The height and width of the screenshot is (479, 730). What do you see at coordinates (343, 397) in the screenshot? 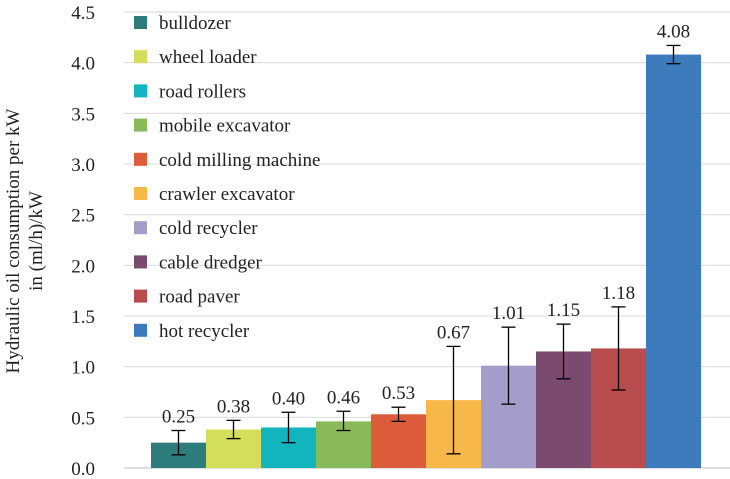
I see `data-label: 0.46` at bounding box center [343, 397].